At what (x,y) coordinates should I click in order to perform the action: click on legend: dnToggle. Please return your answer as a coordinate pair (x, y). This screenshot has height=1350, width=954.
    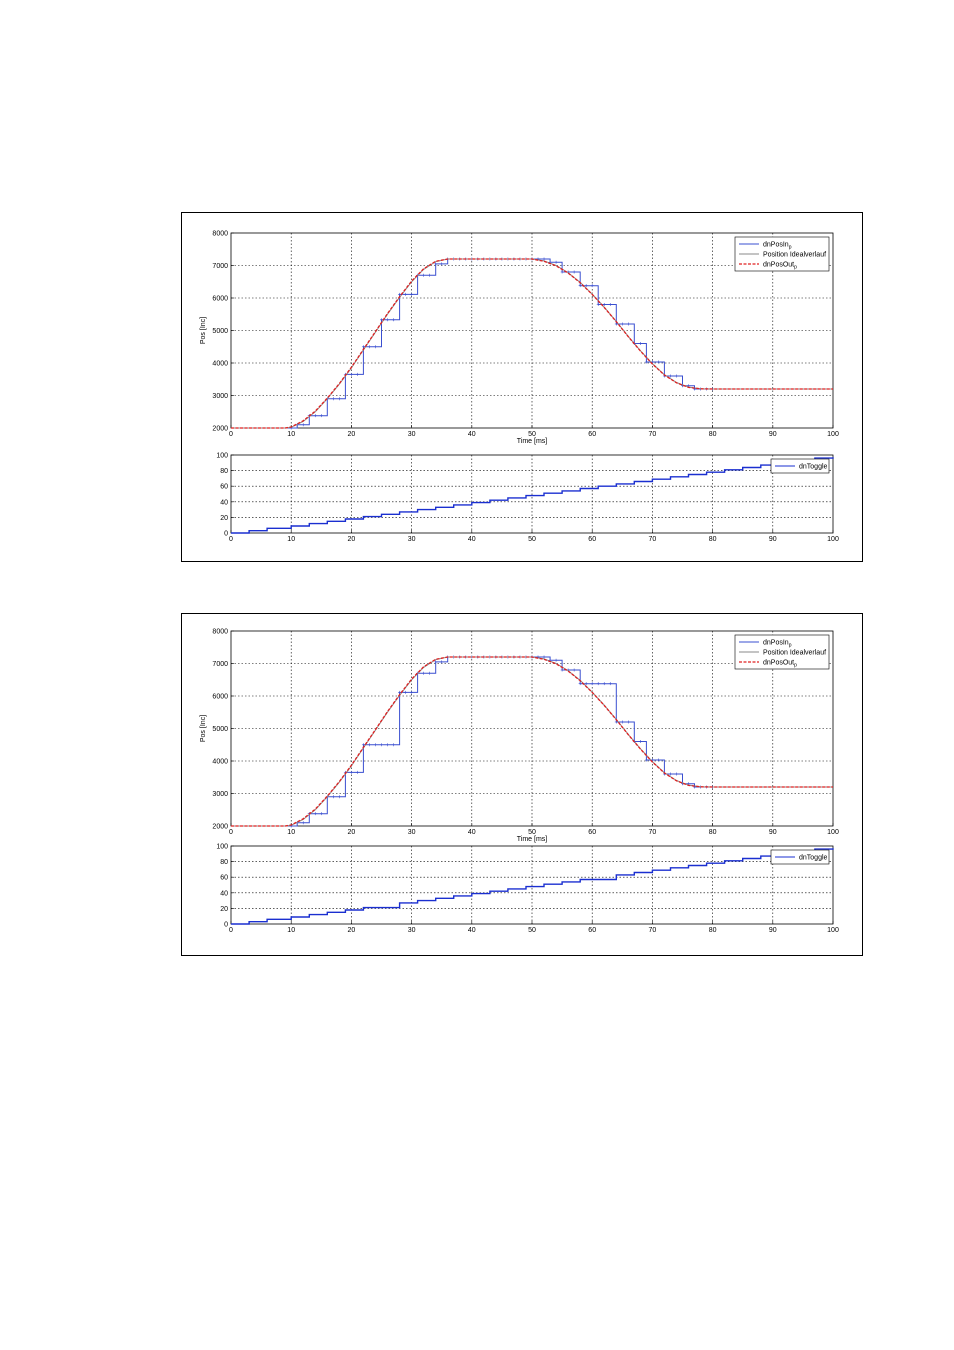
    Looking at the image, I should click on (800, 857).